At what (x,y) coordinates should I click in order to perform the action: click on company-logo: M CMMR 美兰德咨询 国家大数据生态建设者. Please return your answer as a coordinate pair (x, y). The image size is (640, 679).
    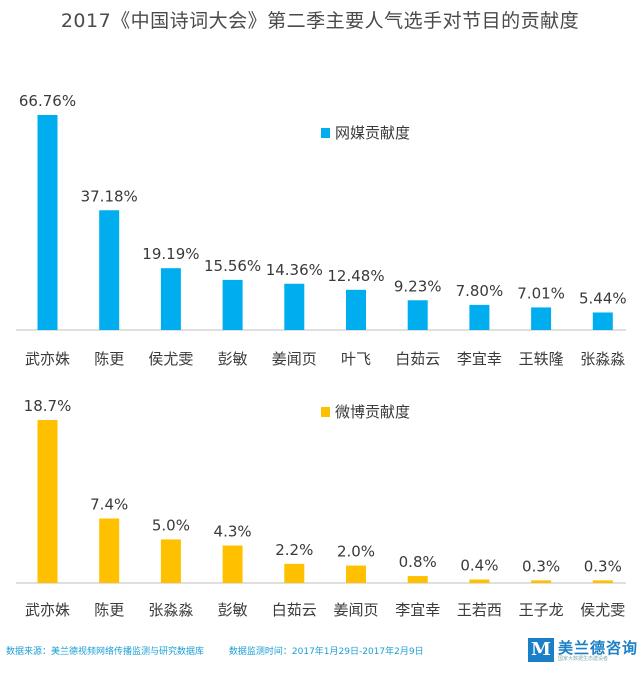
    Looking at the image, I should click on (583, 654).